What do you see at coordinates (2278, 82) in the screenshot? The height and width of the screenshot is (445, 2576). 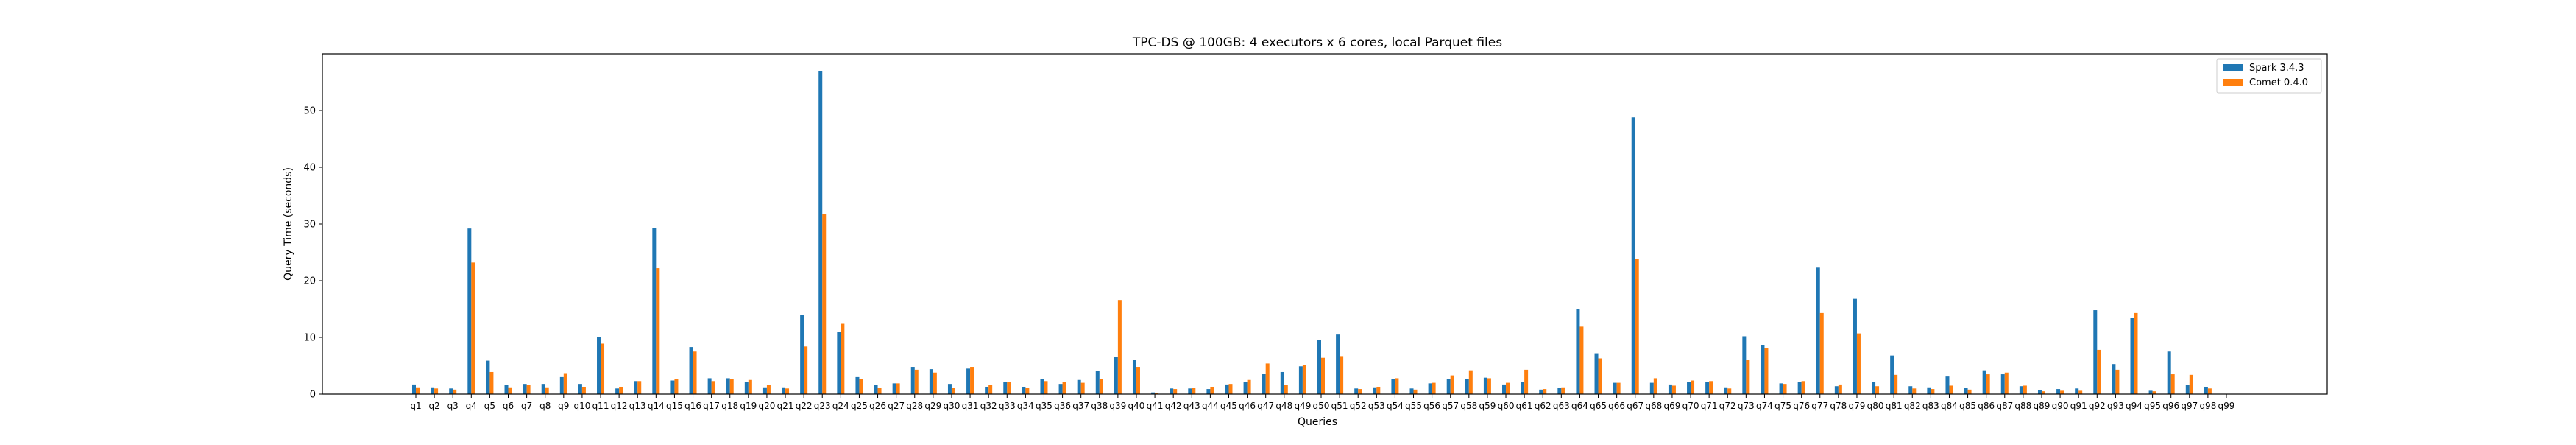 I see `legend-label-comet: Comet 0.4.0` at bounding box center [2278, 82].